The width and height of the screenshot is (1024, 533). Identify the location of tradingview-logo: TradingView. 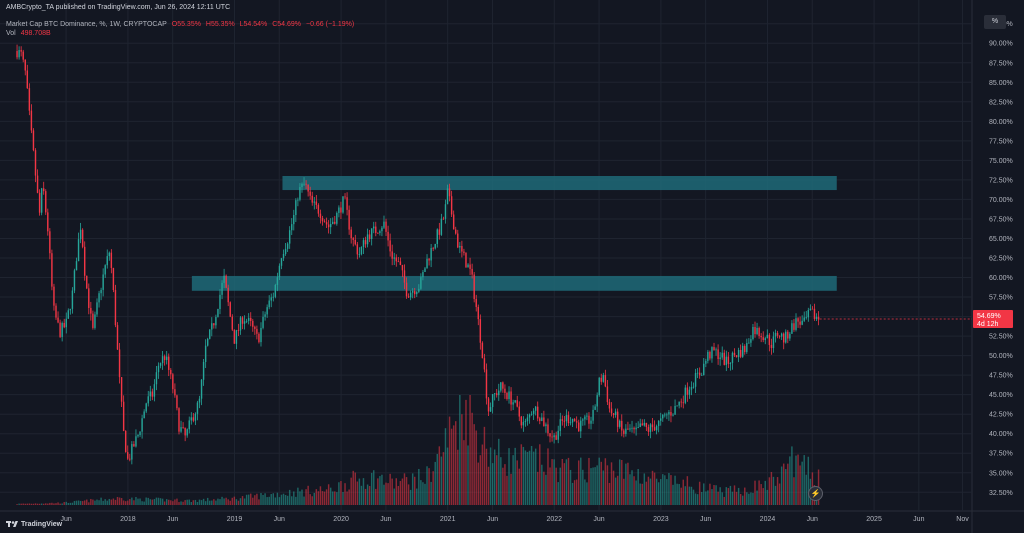
(34, 524).